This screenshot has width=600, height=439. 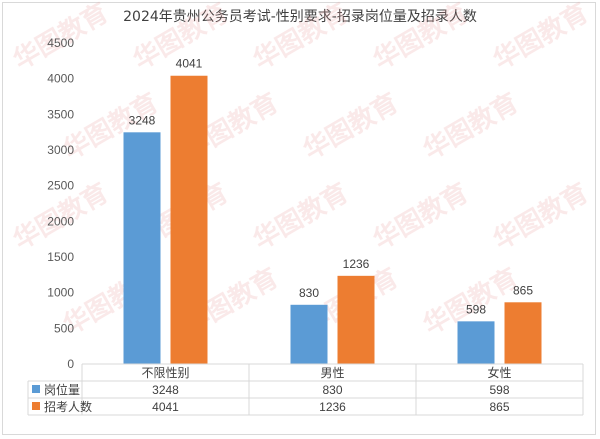 I want to click on y-tick-label: 500, so click(x=64, y=328).